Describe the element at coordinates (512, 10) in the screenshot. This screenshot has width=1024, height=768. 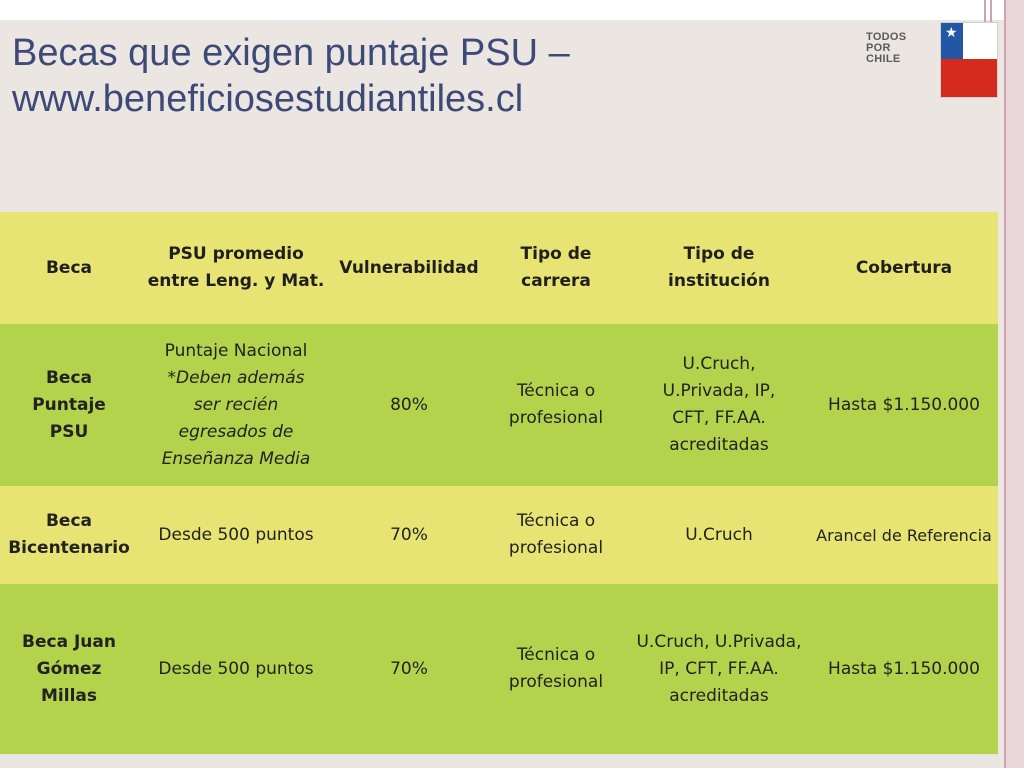
I see `top-border` at that location.